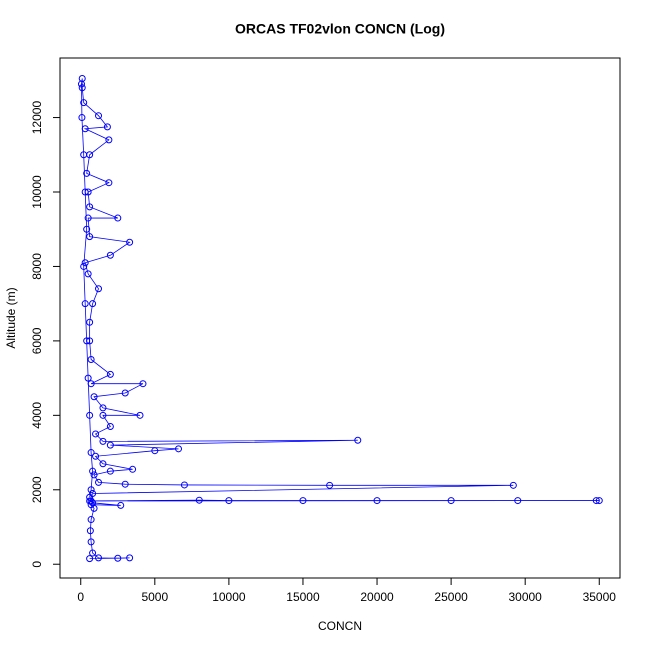 The height and width of the screenshot is (655, 650). What do you see at coordinates (11, 317) in the screenshot?
I see `y-axis-label: Altitude (m)` at bounding box center [11, 317].